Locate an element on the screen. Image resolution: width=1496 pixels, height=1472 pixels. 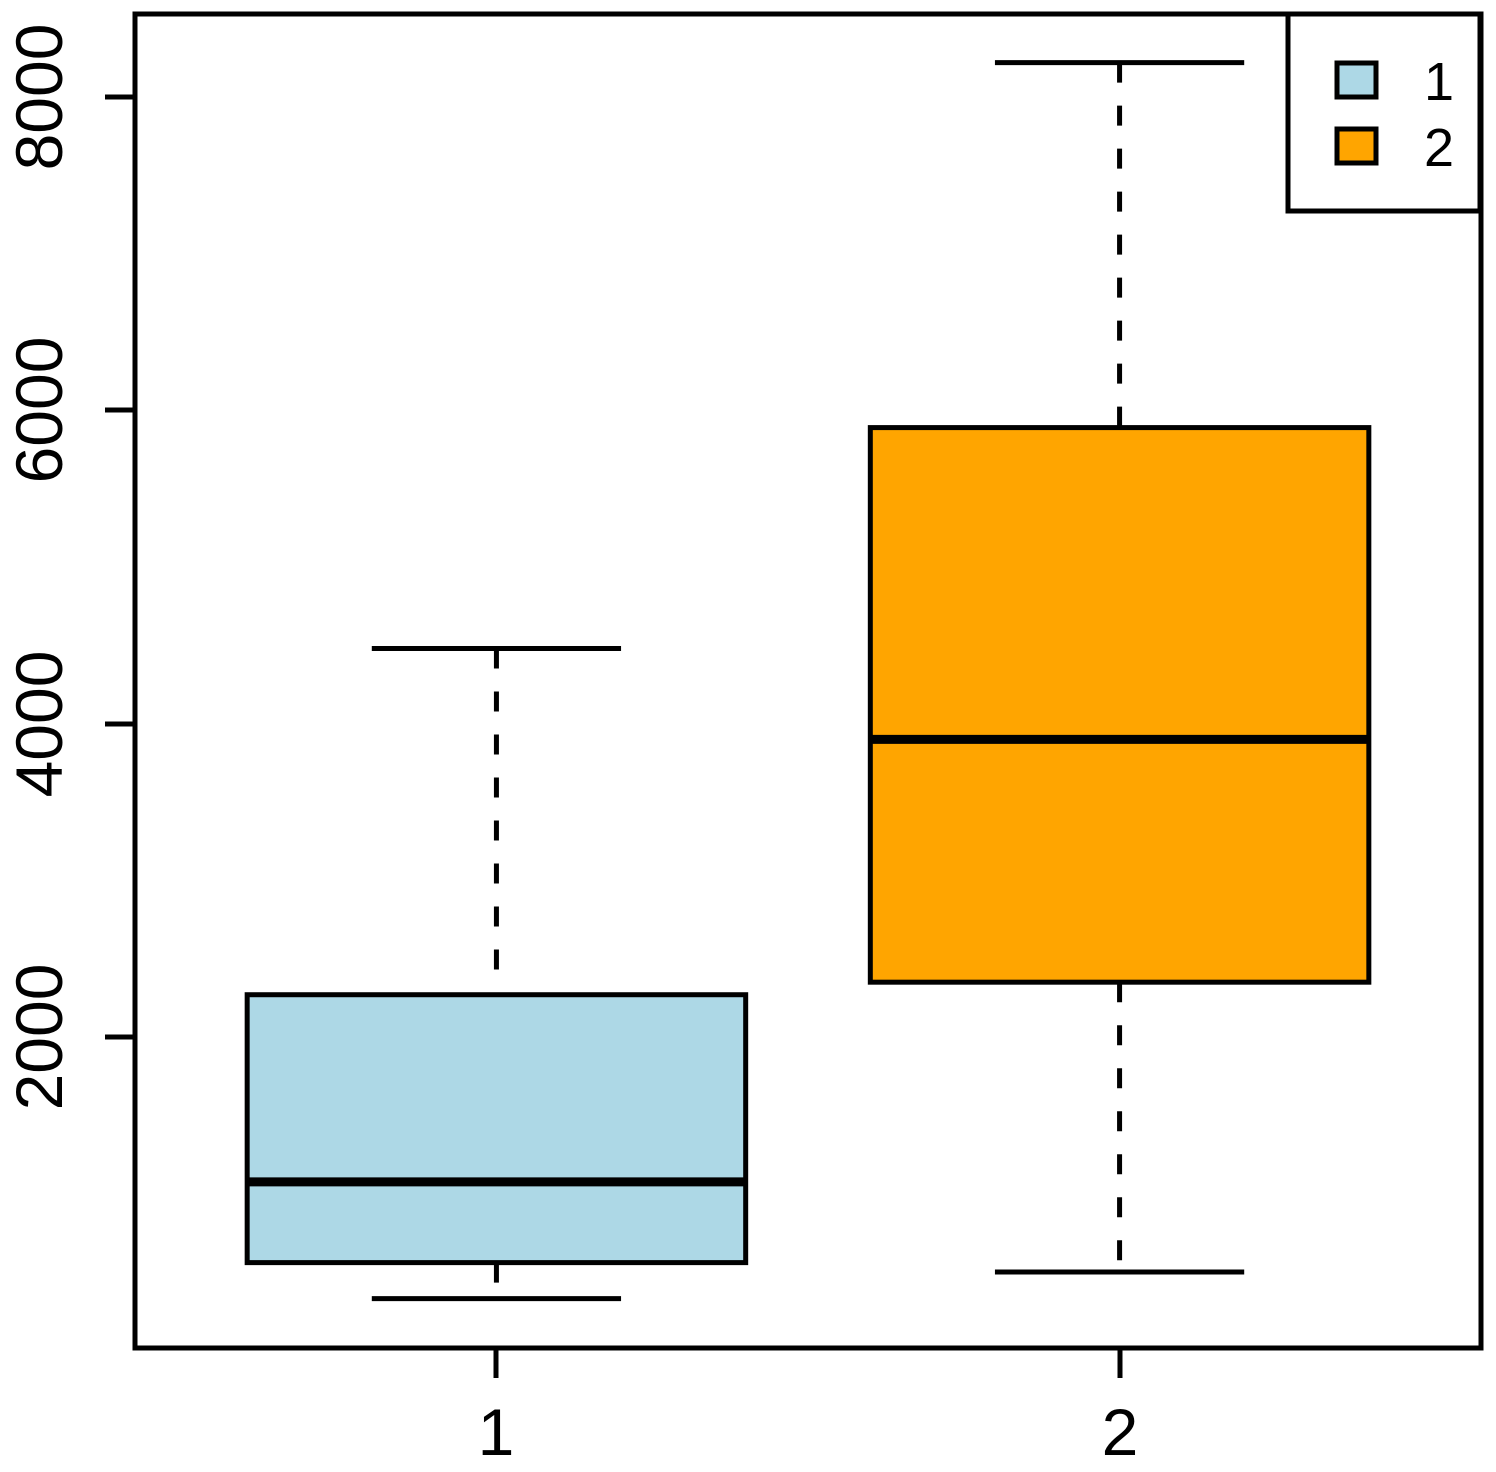
y-tick-label: 6000 is located at coordinates (39, 410).